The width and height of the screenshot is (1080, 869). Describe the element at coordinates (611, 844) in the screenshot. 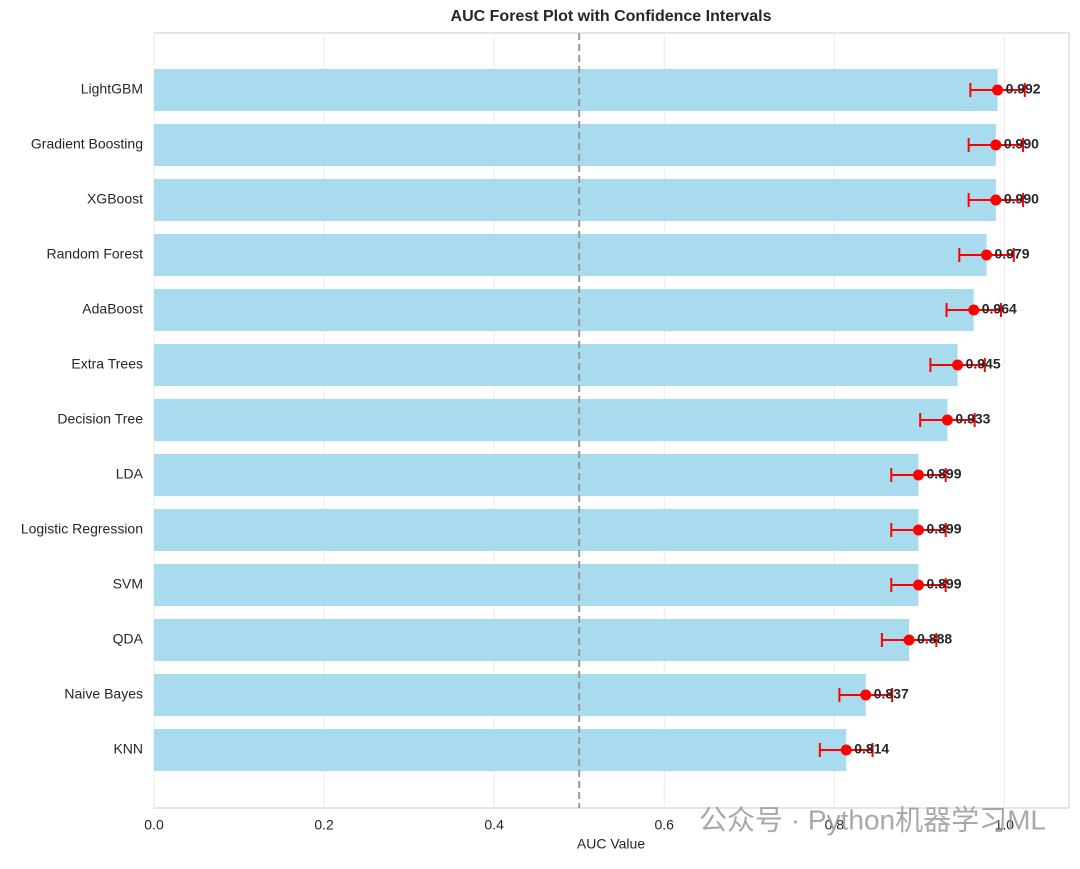

I see `x-axis-label: AUC Value` at that location.